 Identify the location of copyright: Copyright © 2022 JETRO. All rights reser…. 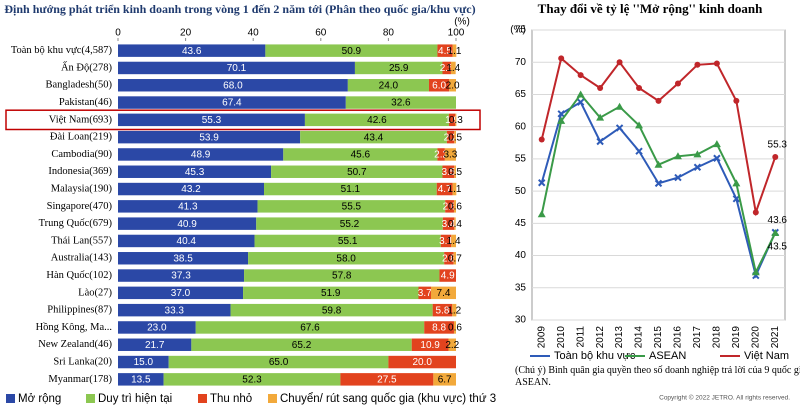
(724, 398).